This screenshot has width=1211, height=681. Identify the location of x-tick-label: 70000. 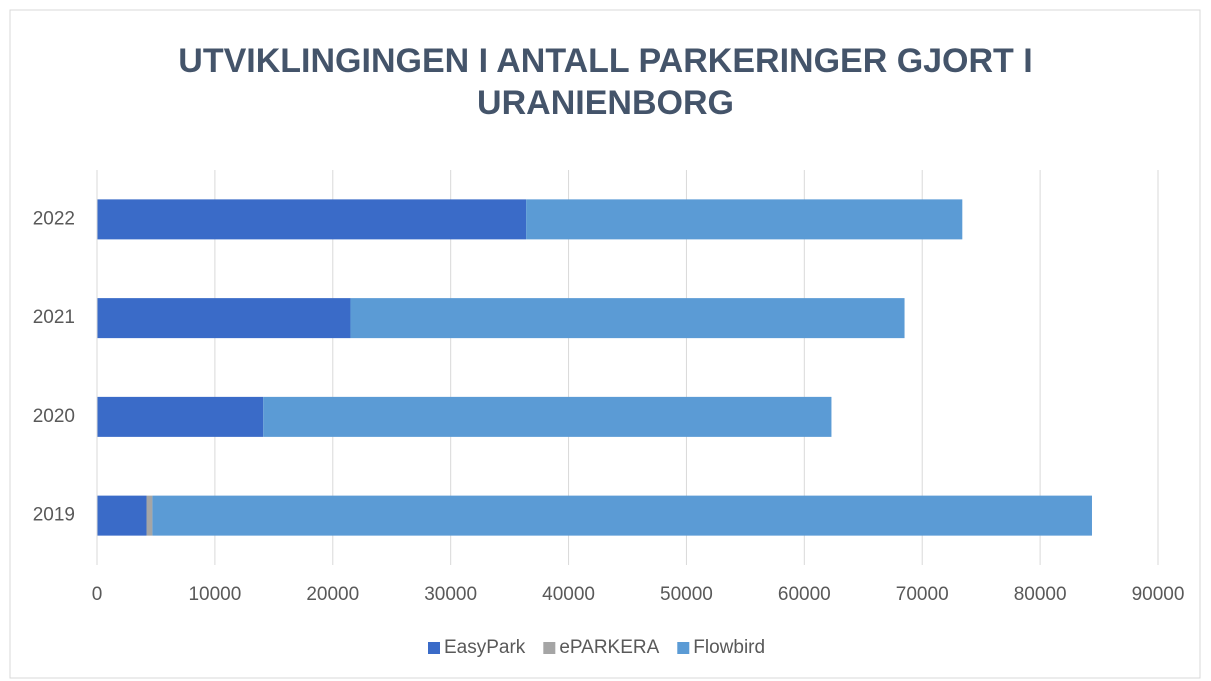
(922, 594).